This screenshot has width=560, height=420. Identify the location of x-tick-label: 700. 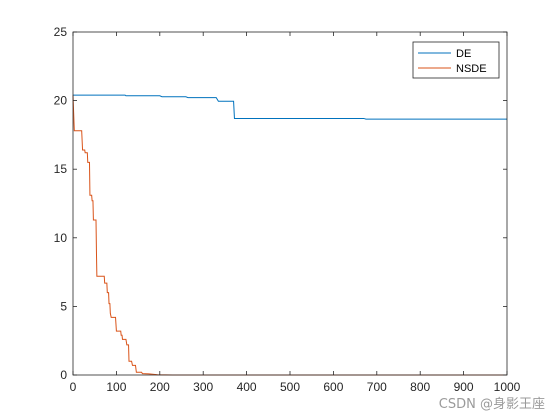
(377, 387).